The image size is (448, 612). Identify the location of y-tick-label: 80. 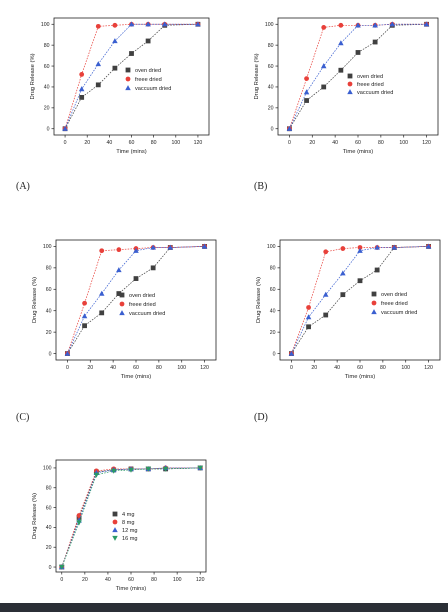
(271, 46).